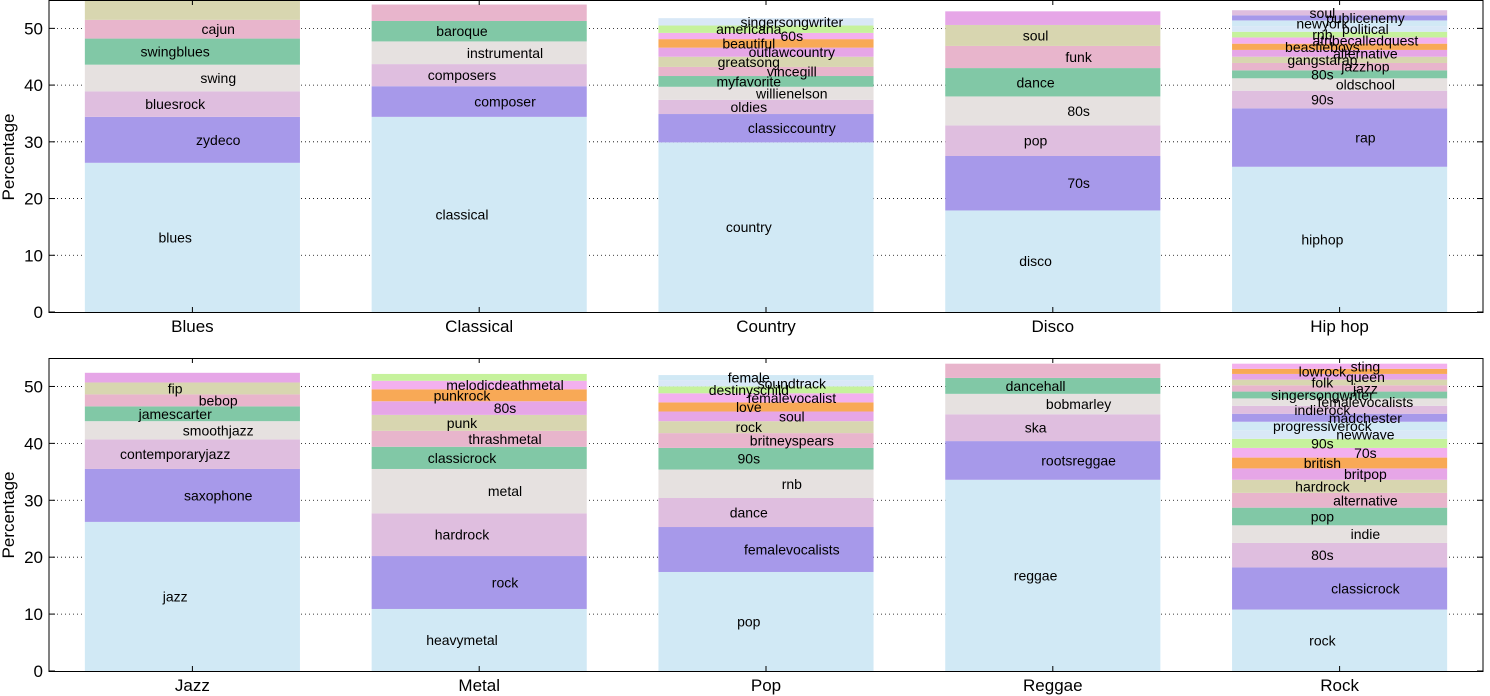 This screenshot has height=696, width=1490. What do you see at coordinates (9, 515) in the screenshot?
I see `bottom-y-axis-label: Percentage` at bounding box center [9, 515].